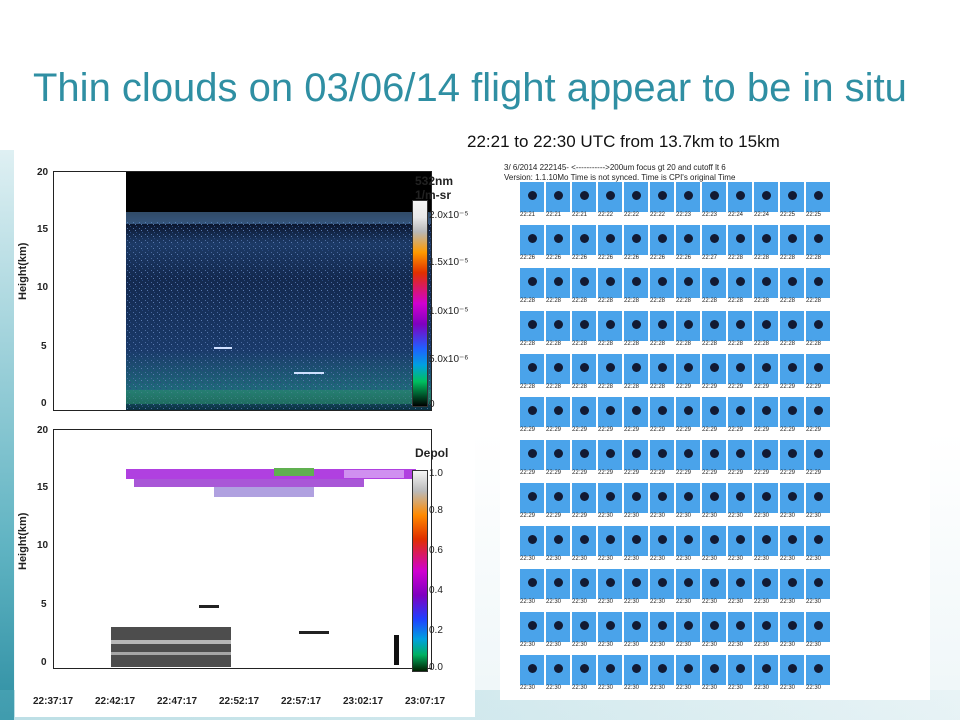 The height and width of the screenshot is (720, 960). Describe the element at coordinates (434, 181) in the screenshot. I see `top-colorbar-title-1: 532nm` at that location.